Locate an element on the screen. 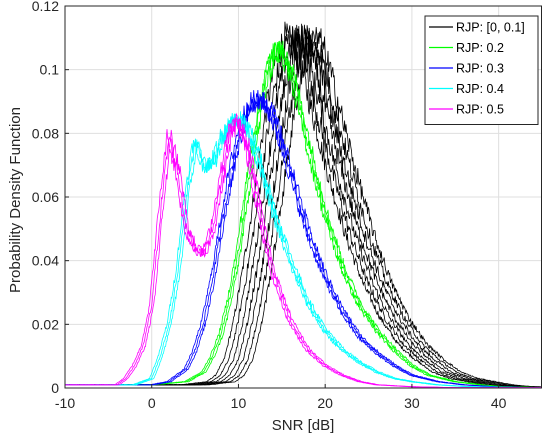 This screenshot has width=542, height=437. y-tick-label: 0.12 is located at coordinates (45, 7).